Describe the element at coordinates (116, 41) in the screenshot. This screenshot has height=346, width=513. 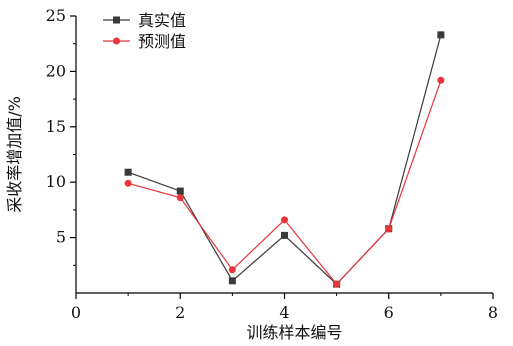
I see `legend-marker-circle` at that location.